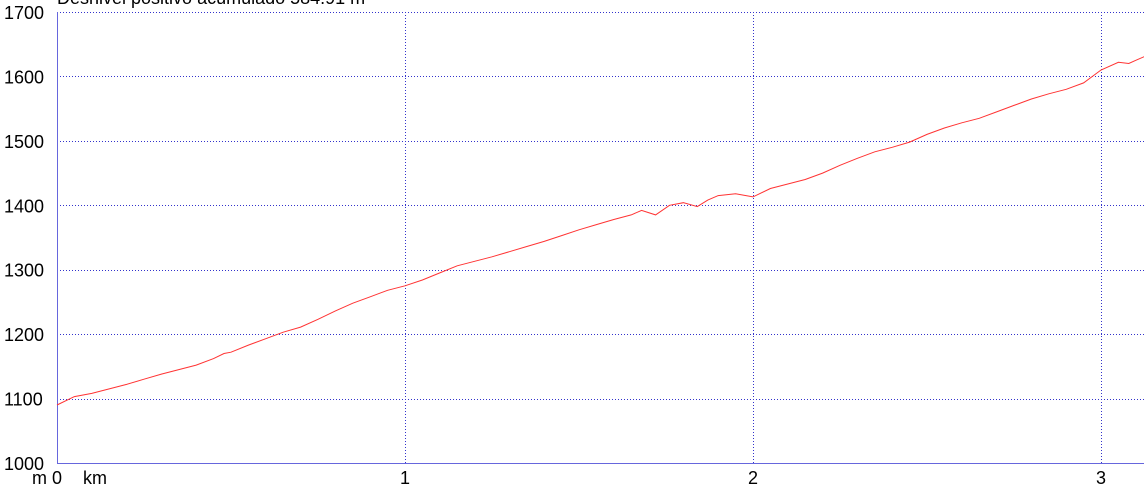  Describe the element at coordinates (24, 238) in the screenshot. I see `y-tick-labels: 1000 1100 1200 1300 1400 1500 1600 1700` at that location.